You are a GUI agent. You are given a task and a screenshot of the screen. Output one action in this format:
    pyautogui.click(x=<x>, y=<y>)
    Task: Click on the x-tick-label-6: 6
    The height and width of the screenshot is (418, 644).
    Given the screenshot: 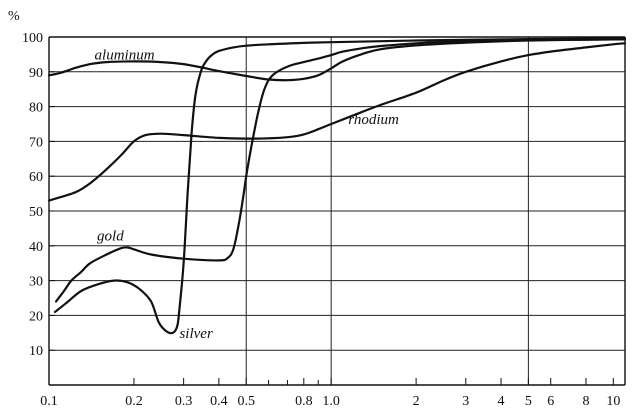 What is the action you would take?
    pyautogui.click(x=550, y=401)
    